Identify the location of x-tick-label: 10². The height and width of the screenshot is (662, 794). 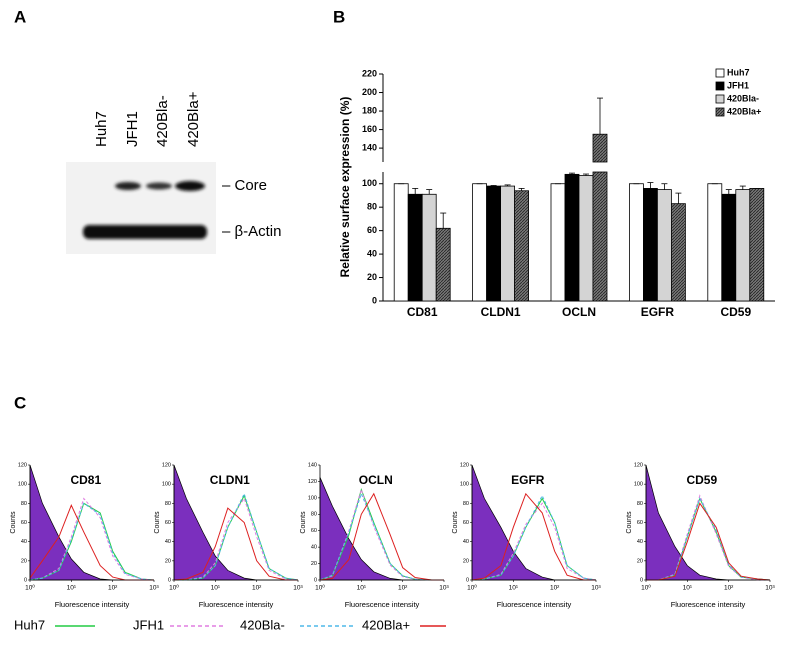
(113, 588).